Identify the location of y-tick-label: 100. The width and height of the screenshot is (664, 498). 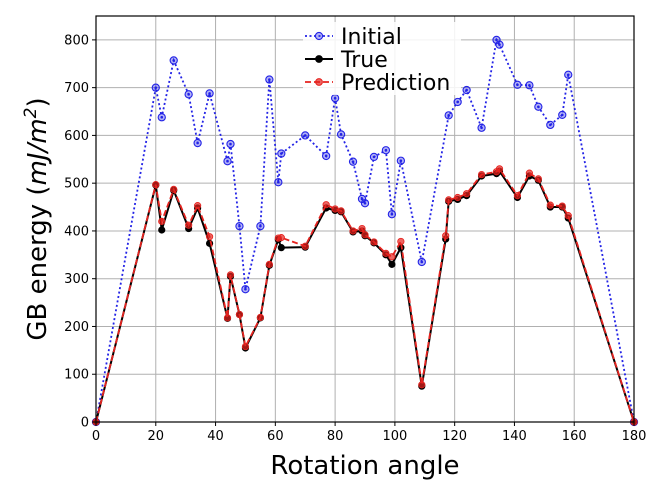
(76, 375).